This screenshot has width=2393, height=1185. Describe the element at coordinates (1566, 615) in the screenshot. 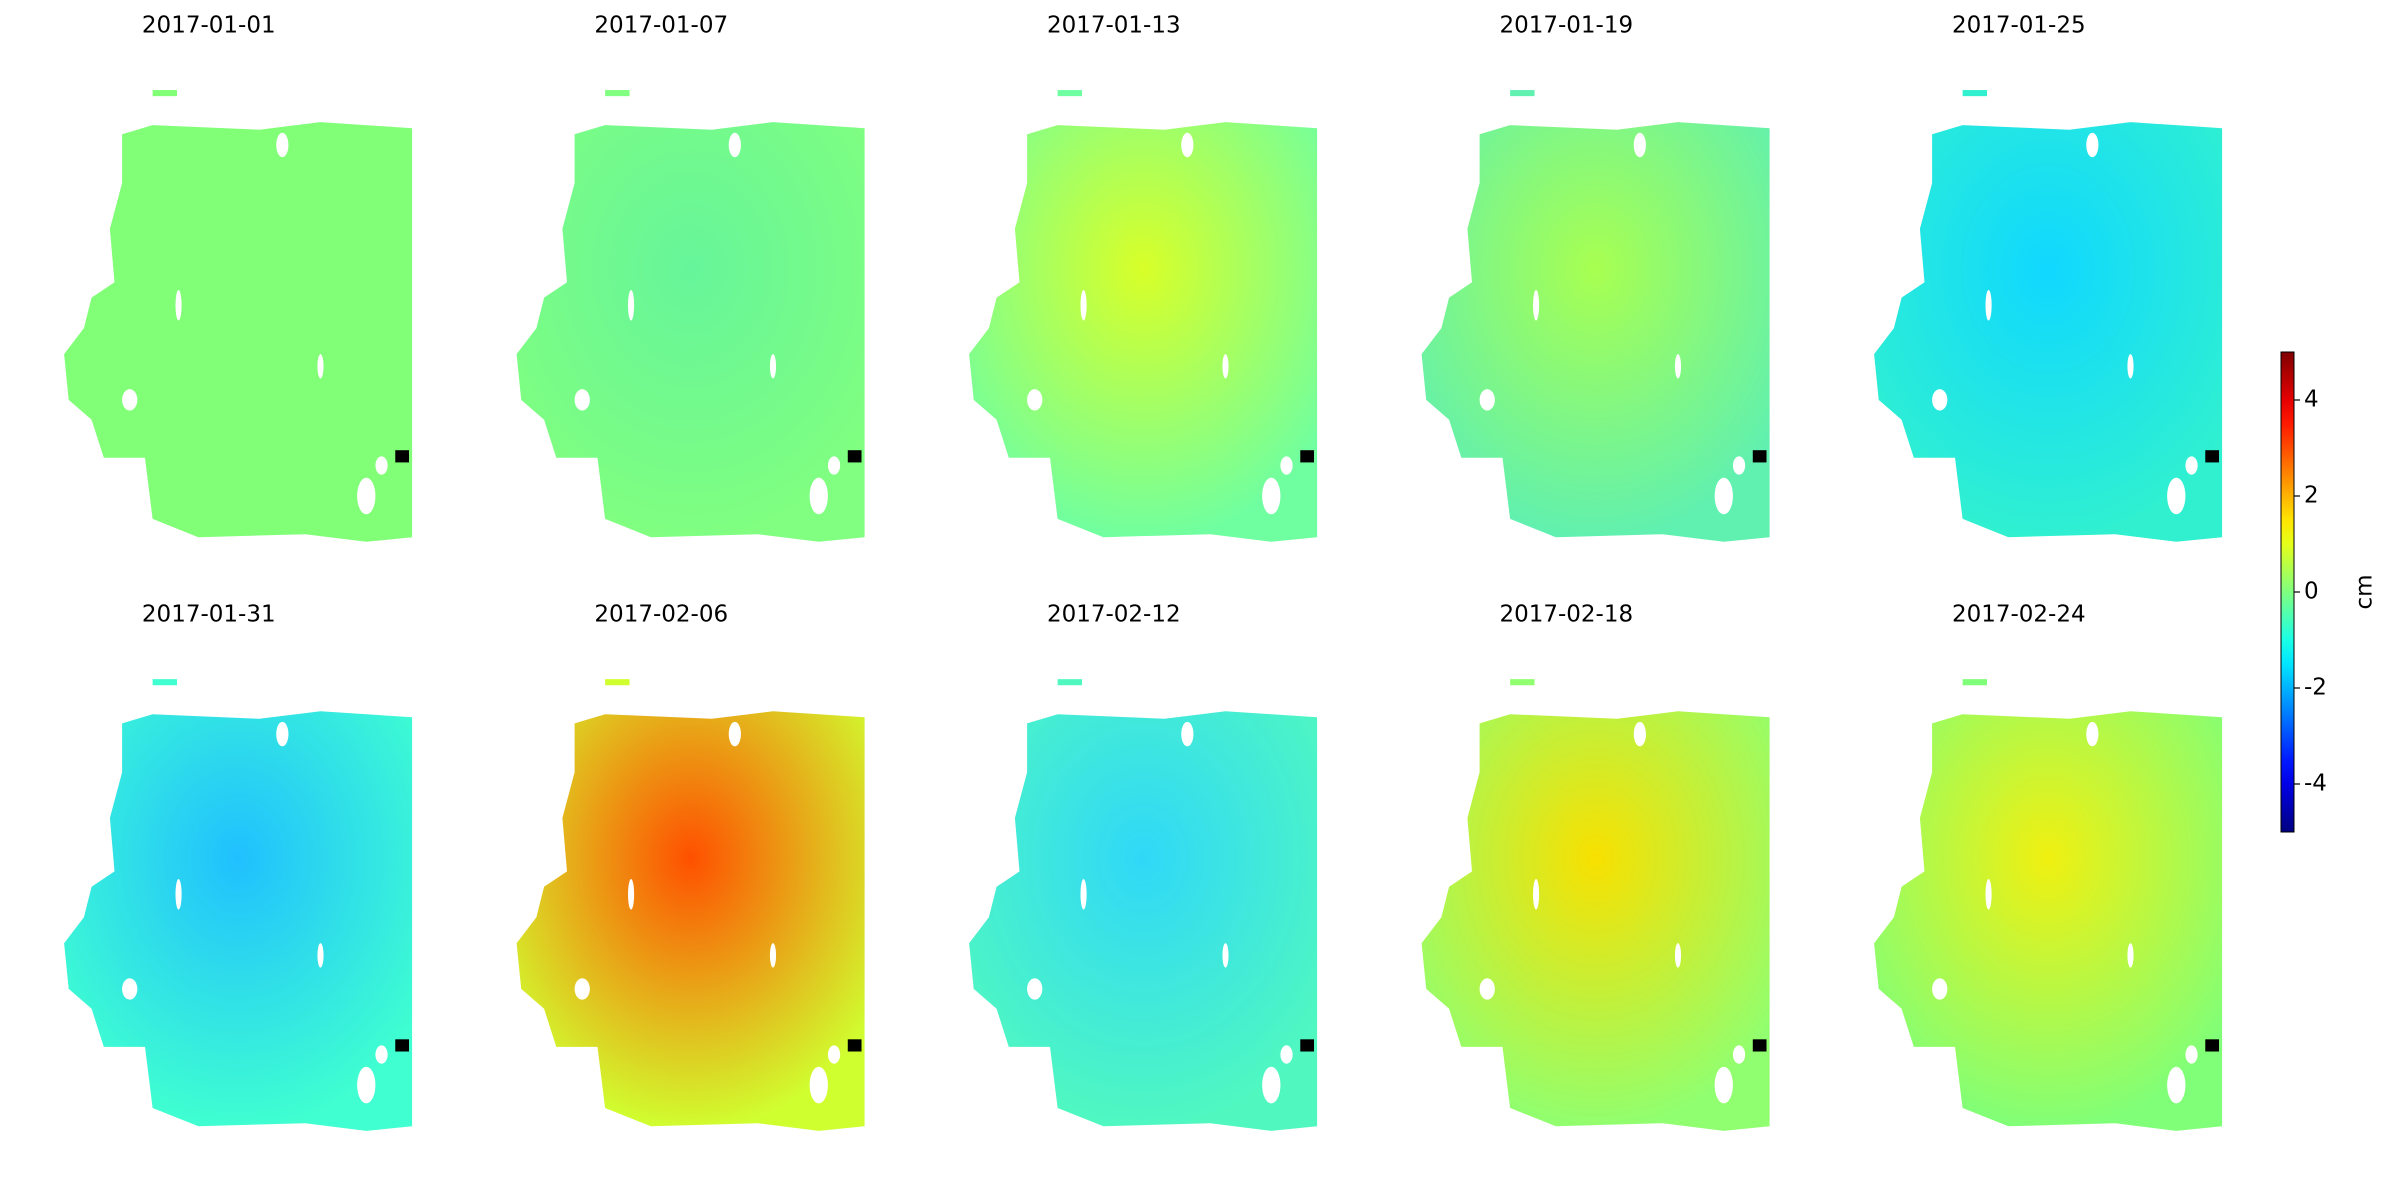

I see `panel-title: 2017-02-18` at that location.